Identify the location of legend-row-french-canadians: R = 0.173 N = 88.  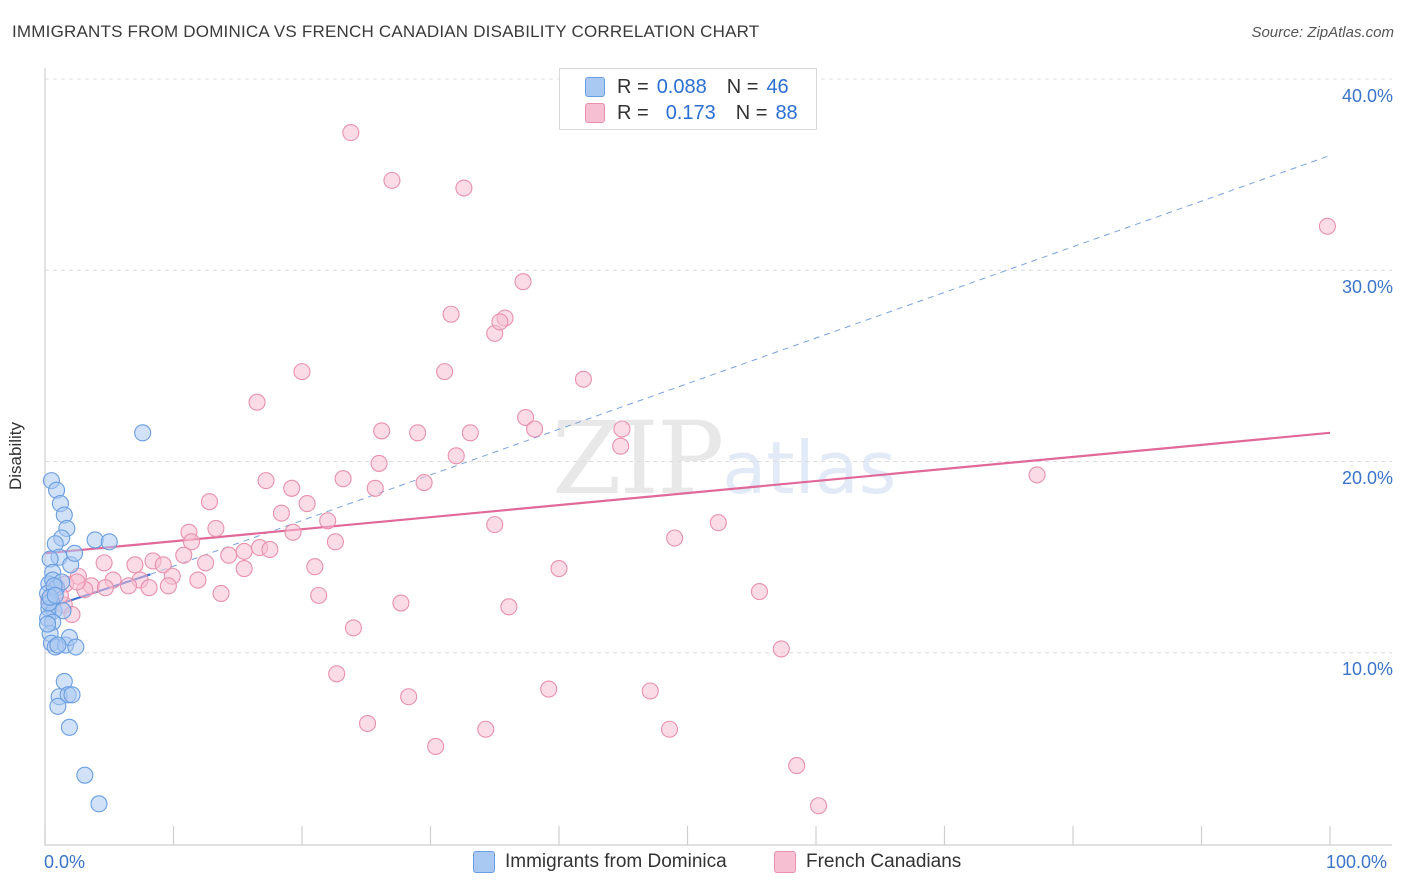
(691, 113).